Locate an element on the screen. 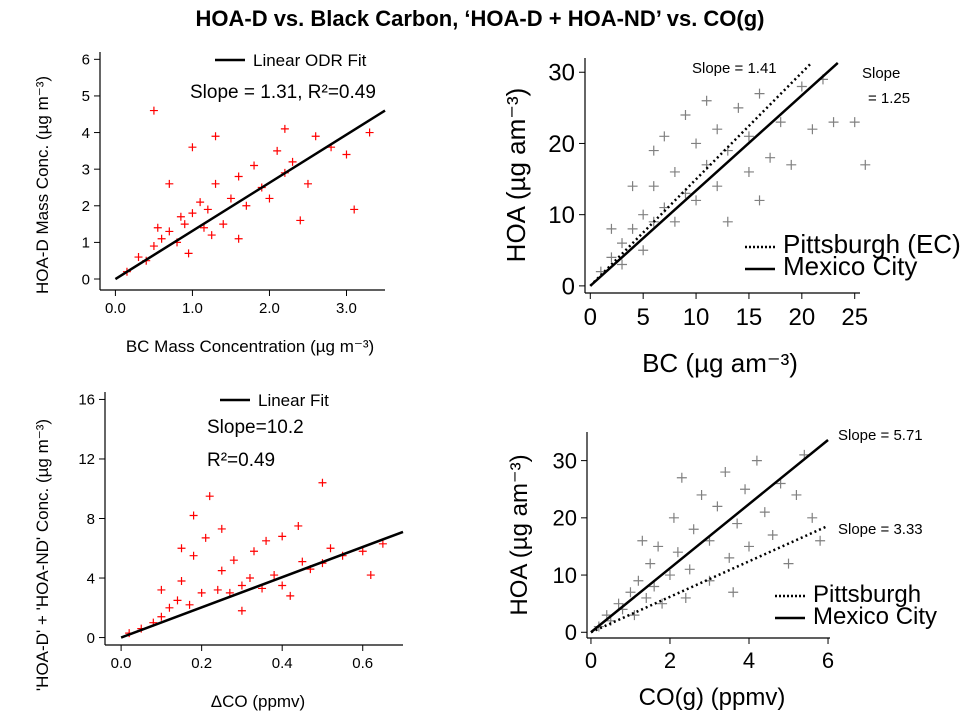 This screenshot has width=960, height=720. x-tick-label: 0.2 is located at coordinates (201, 663).